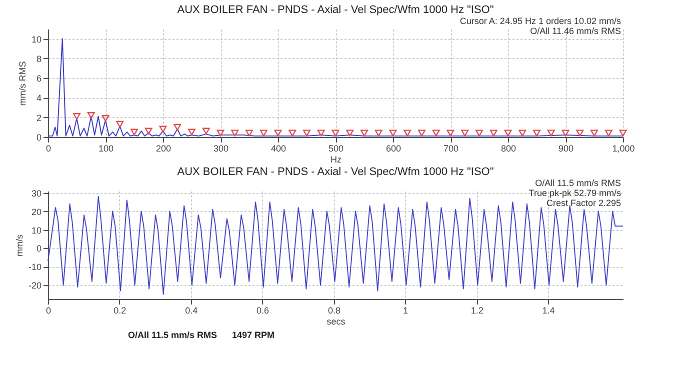 The width and height of the screenshot is (683, 372). I want to click on x-tick-label: 800, so click(508, 149).